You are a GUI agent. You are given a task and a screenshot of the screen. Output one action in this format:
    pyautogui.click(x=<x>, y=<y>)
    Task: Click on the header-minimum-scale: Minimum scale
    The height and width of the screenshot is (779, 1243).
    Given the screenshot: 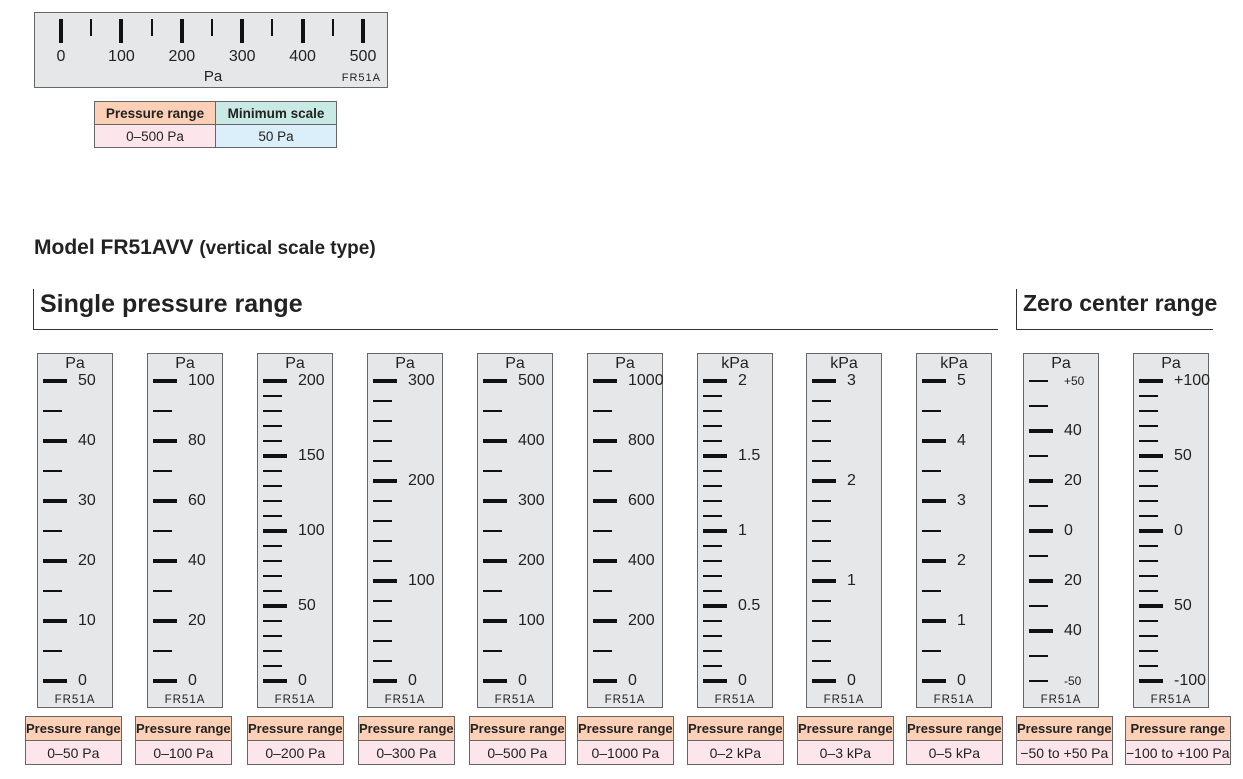 What is the action you would take?
    pyautogui.click(x=276, y=113)
    